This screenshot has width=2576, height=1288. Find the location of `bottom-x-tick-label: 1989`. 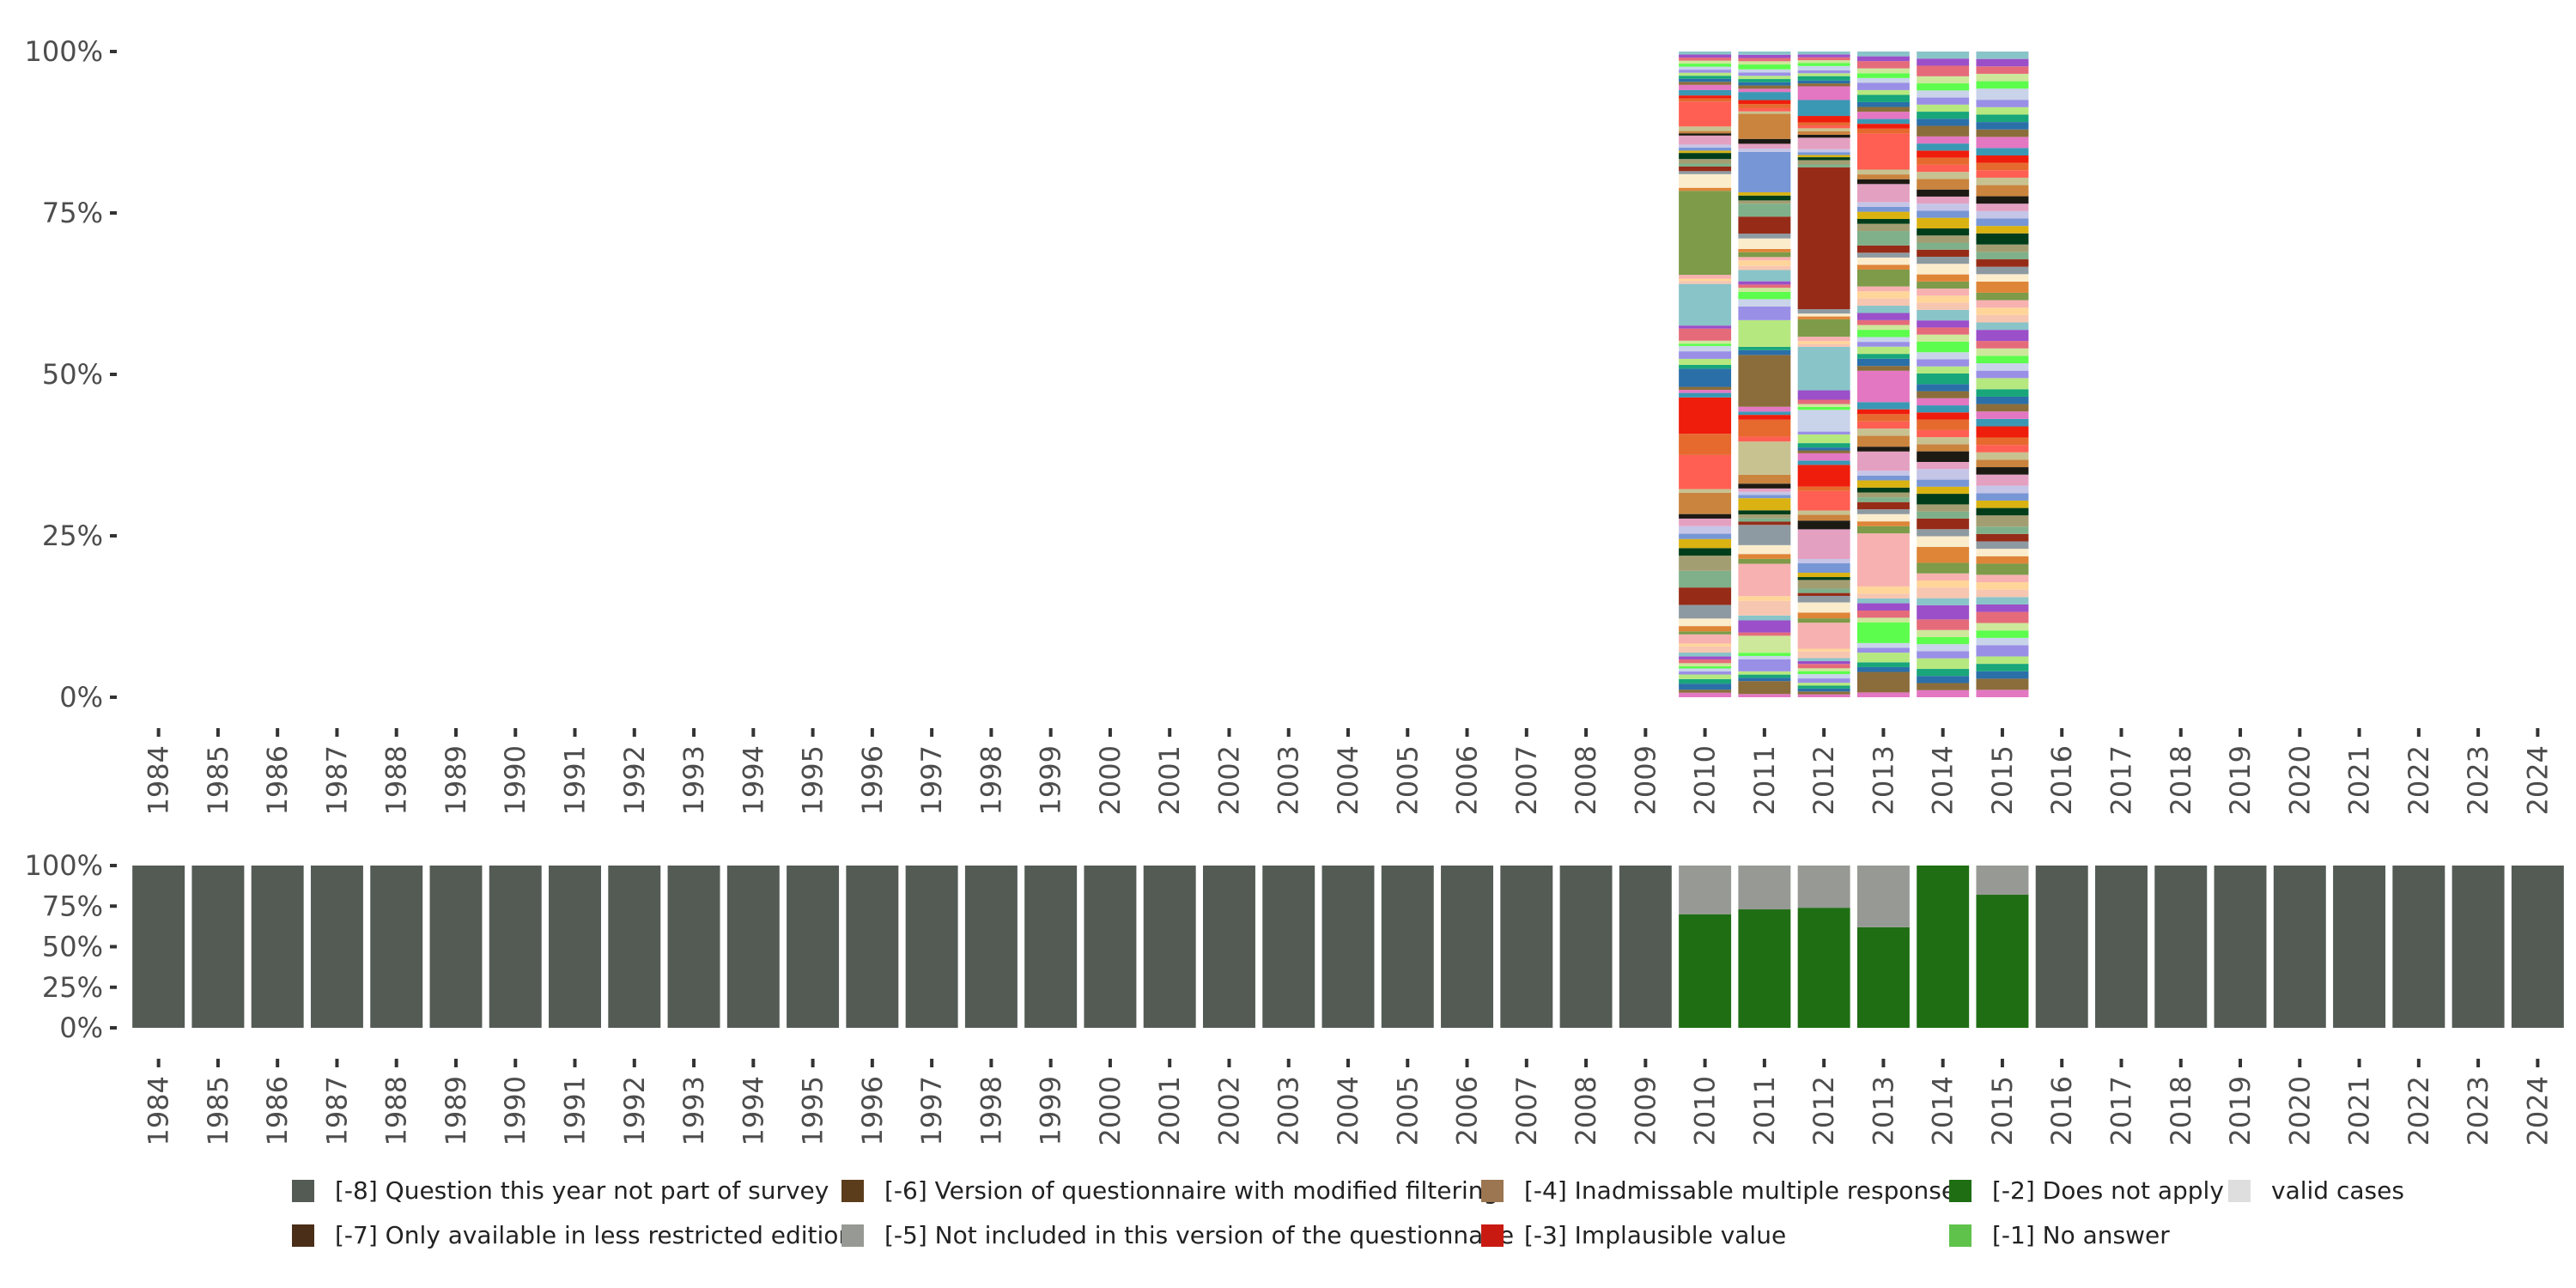

bottom-x-tick-label: 1989 is located at coordinates (456, 1111).